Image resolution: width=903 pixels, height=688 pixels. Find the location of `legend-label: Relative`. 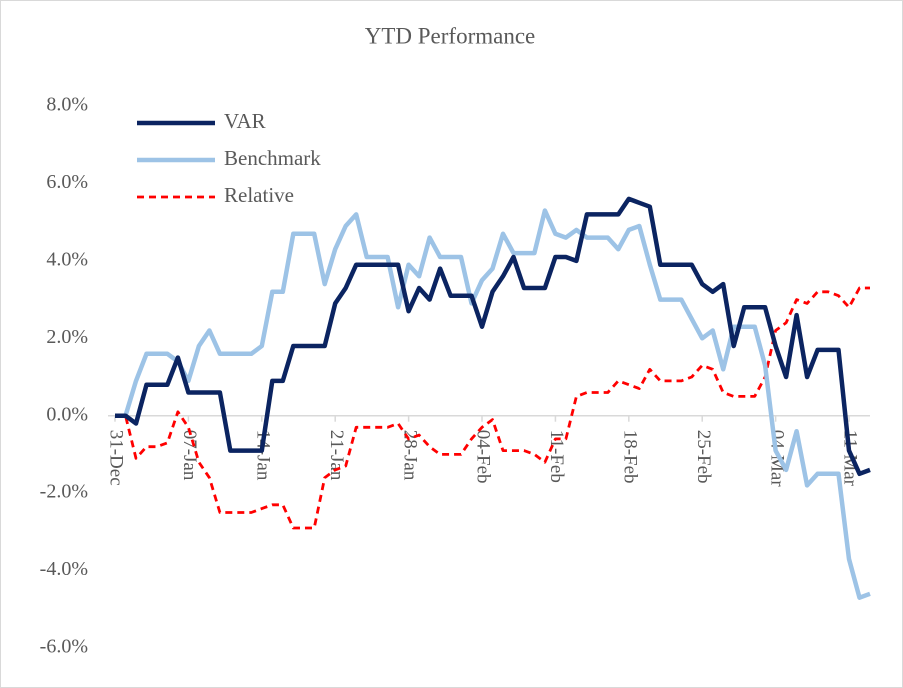

legend-label: Relative is located at coordinates (259, 195).